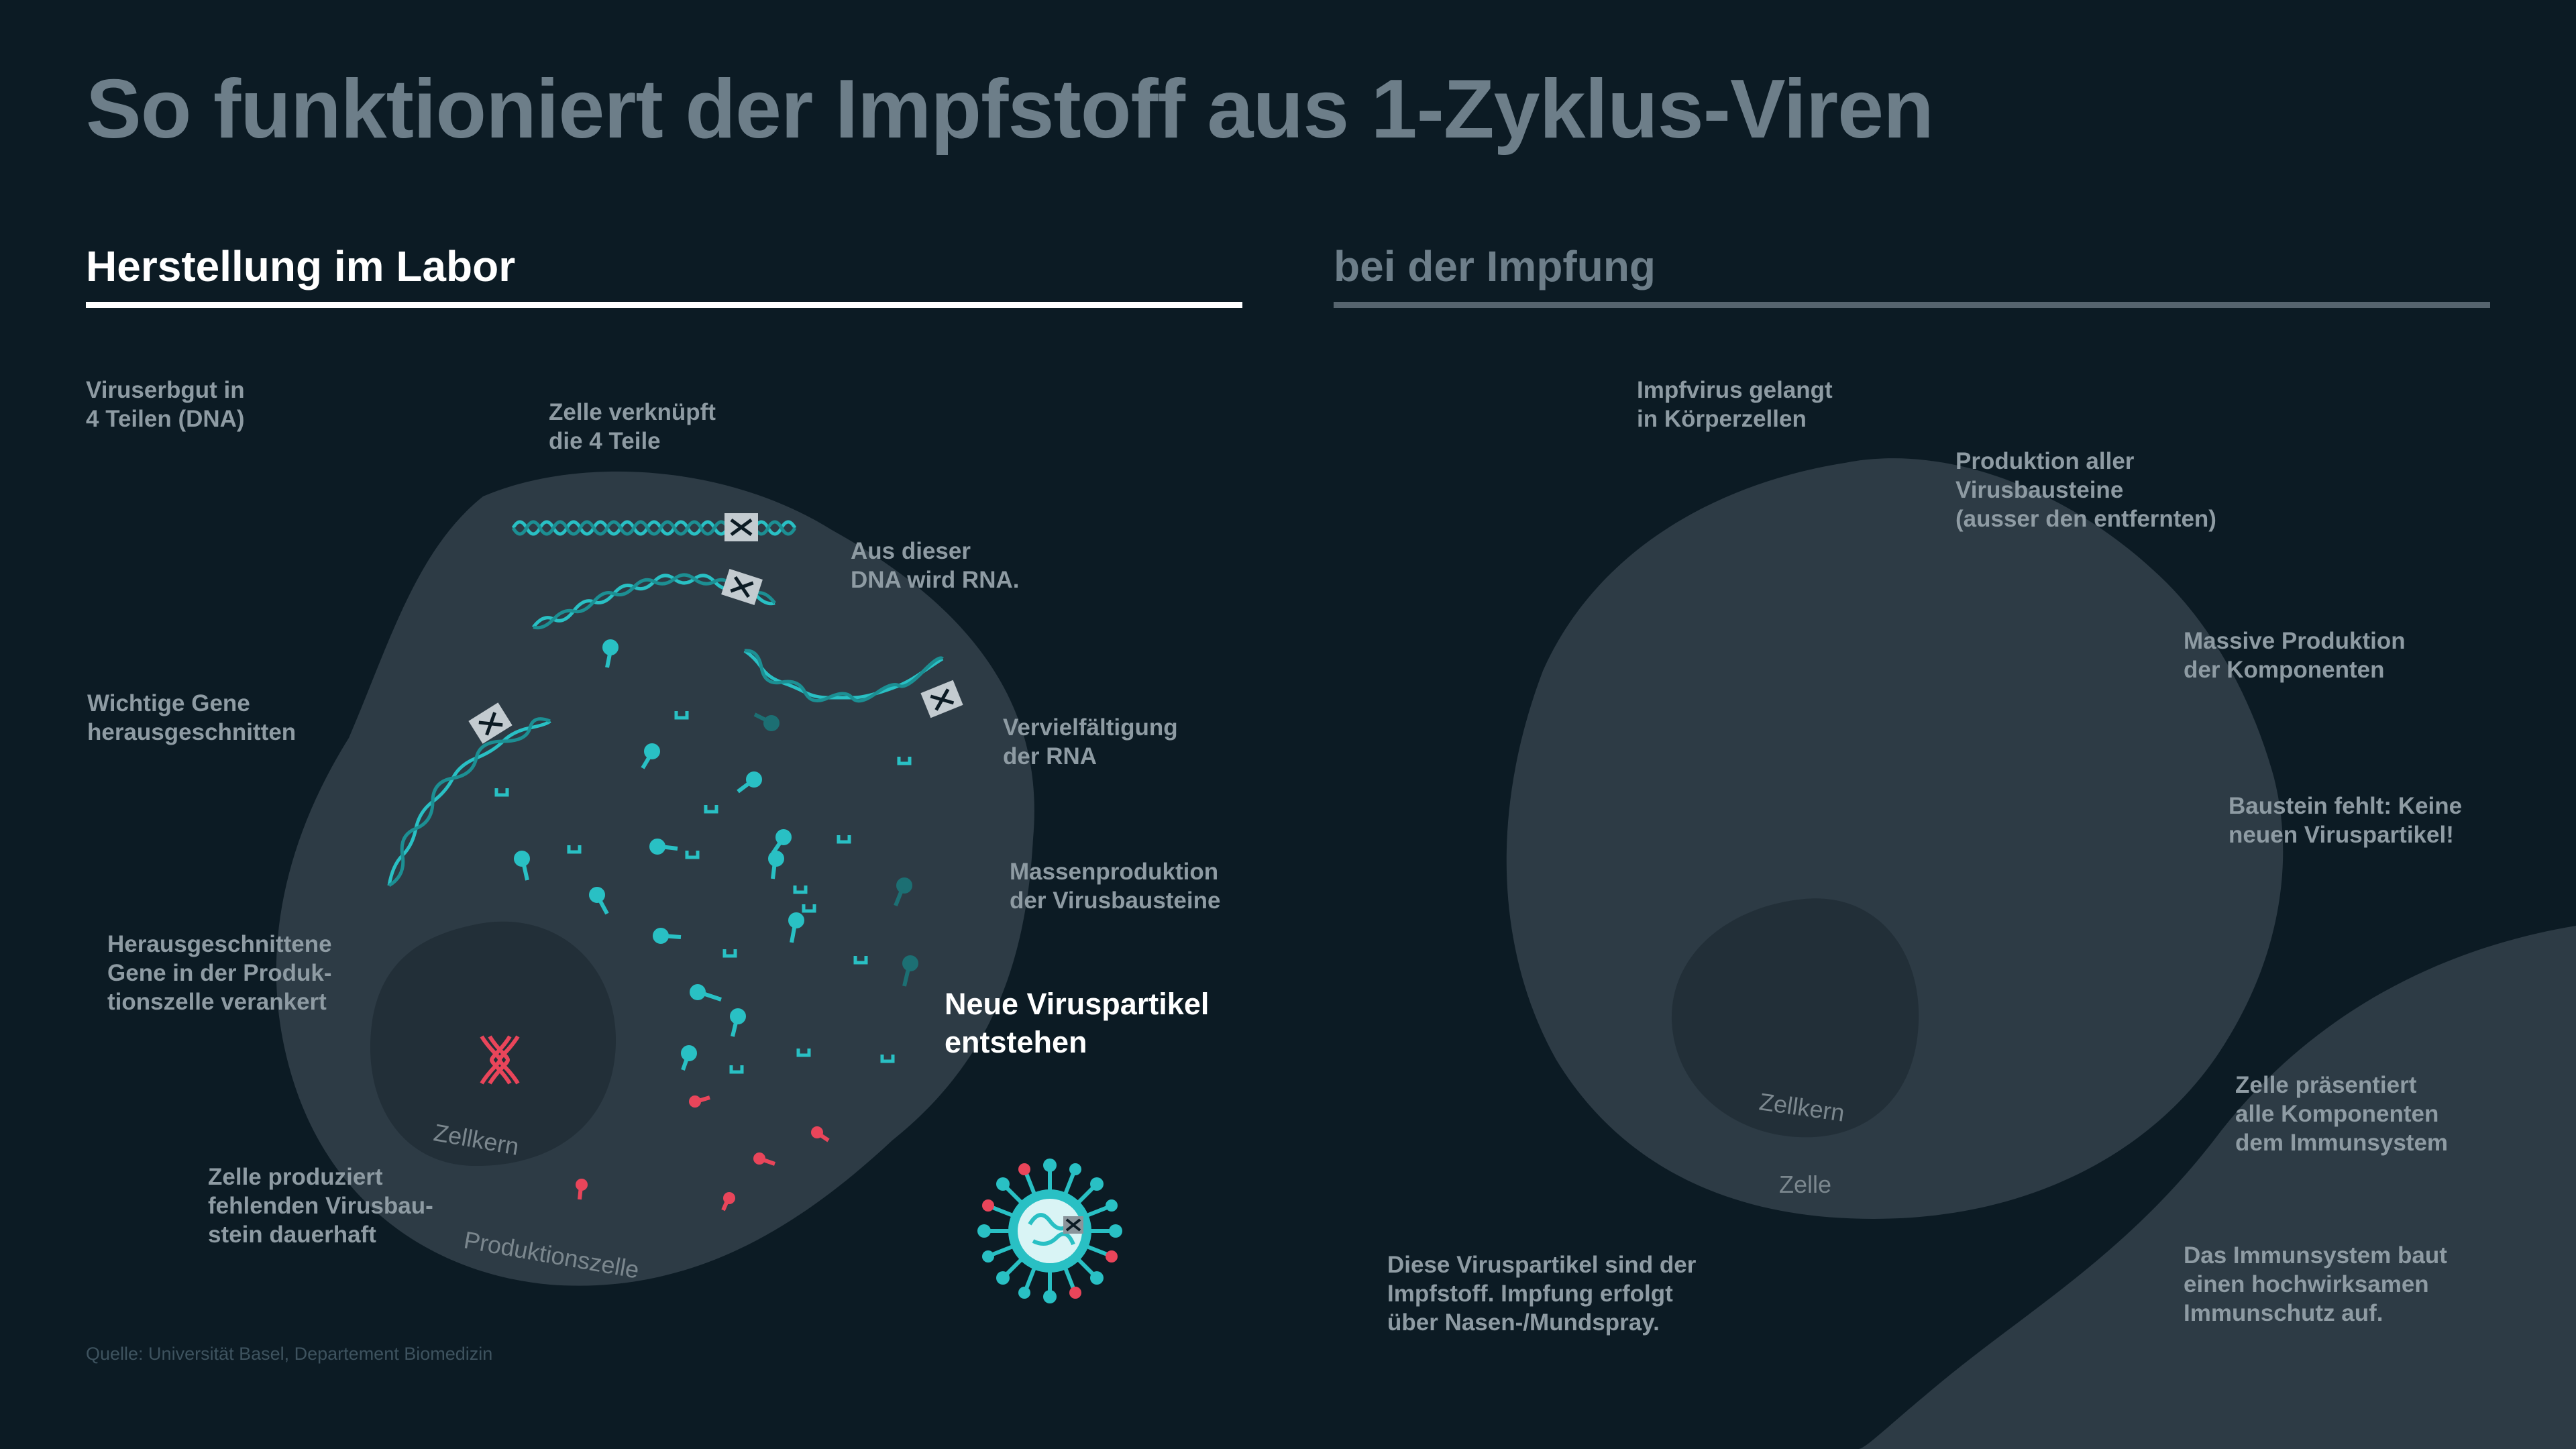 This screenshot has width=2576, height=1449. I want to click on label-verknuepft: Zelle verknüpft die 4 Teile, so click(632, 426).